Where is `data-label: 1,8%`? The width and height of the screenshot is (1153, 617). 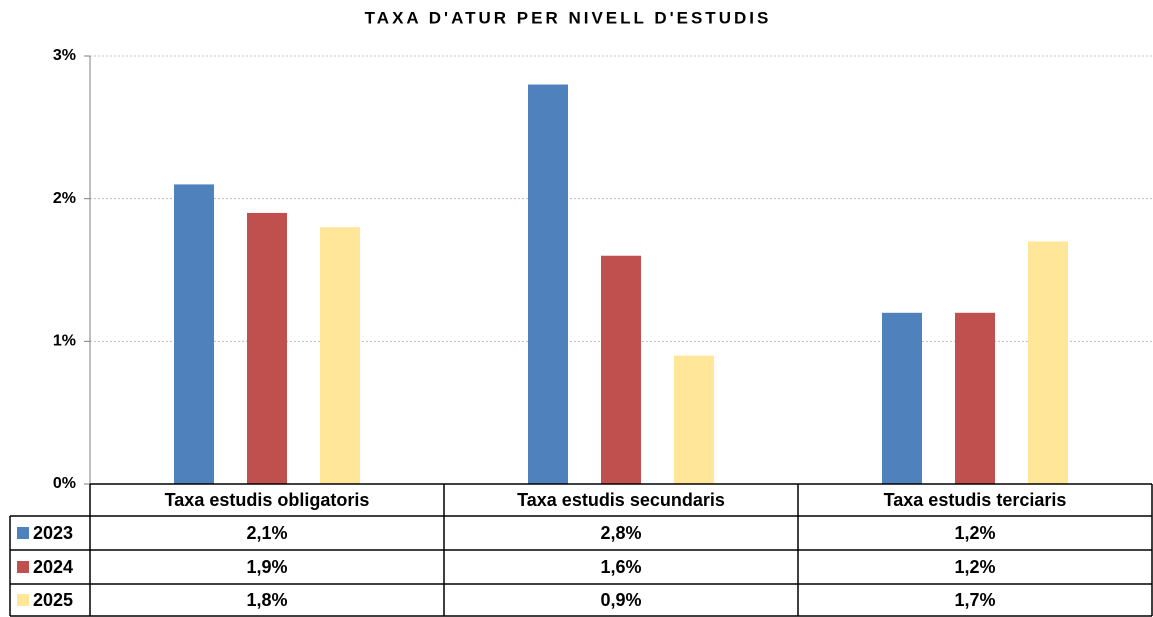
data-label: 1,8% is located at coordinates (266, 600).